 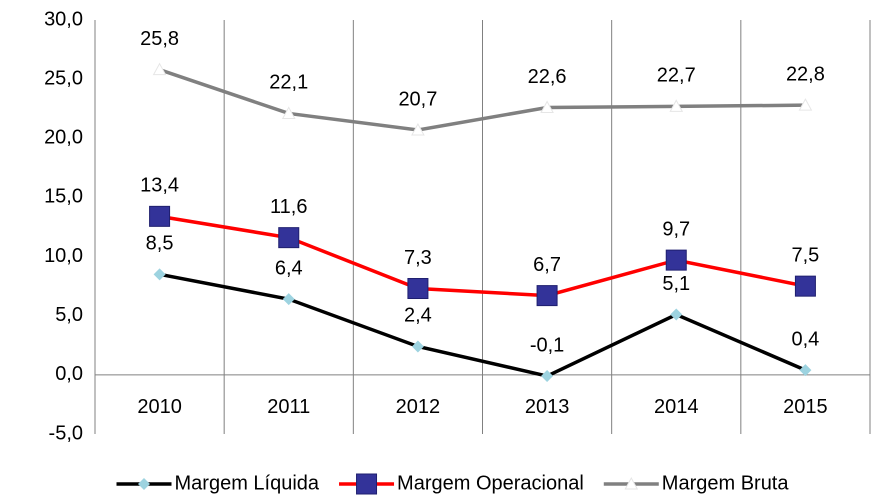 What do you see at coordinates (805, 407) in the screenshot?
I see `x-tick-label: 2015` at bounding box center [805, 407].